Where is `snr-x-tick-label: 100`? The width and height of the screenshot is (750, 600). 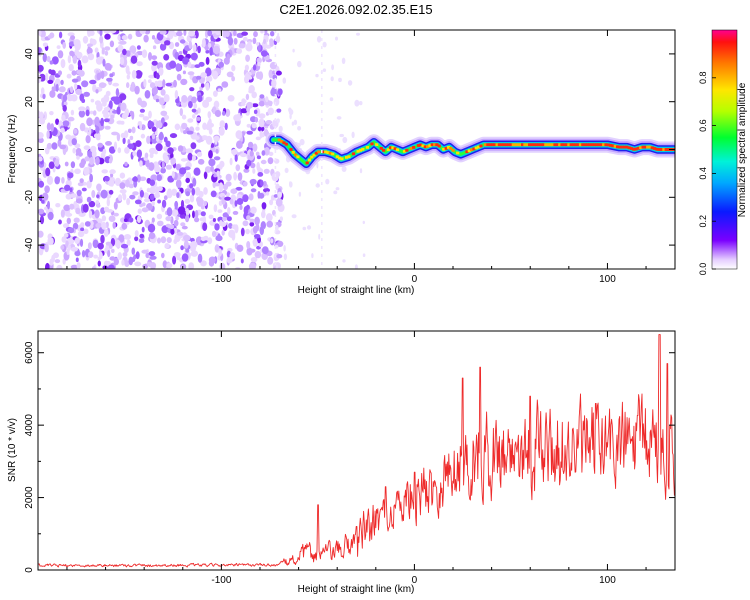
snr-x-tick-label: 100 is located at coordinates (607, 580).